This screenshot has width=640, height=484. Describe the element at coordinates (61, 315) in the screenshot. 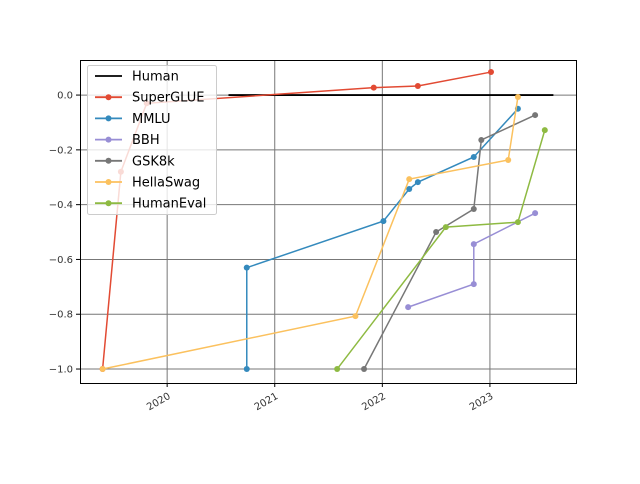

I see `y-tick-label: −0.8` at that location.